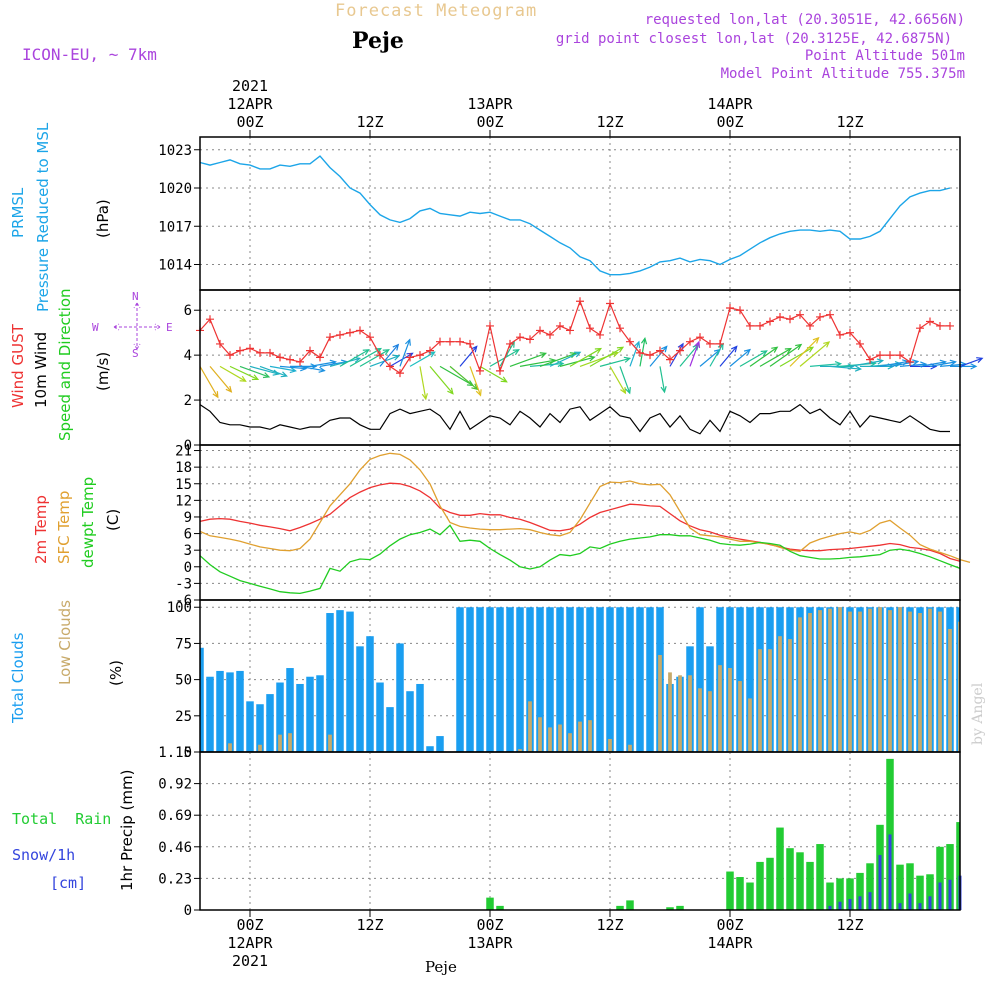  I want to click on cloud-unit: (%), so click(116, 673).